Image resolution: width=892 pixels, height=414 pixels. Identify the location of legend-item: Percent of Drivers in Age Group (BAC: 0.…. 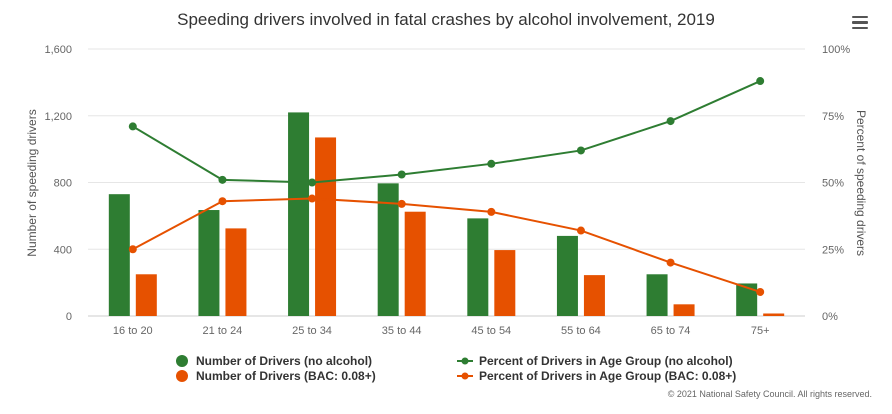
(596, 376).